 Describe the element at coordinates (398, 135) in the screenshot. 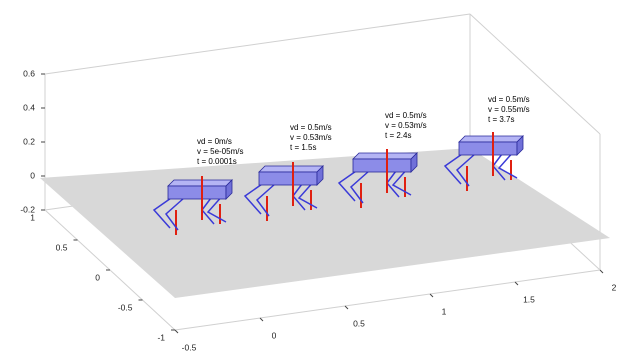

I see `annotation: t = 2.4s` at that location.